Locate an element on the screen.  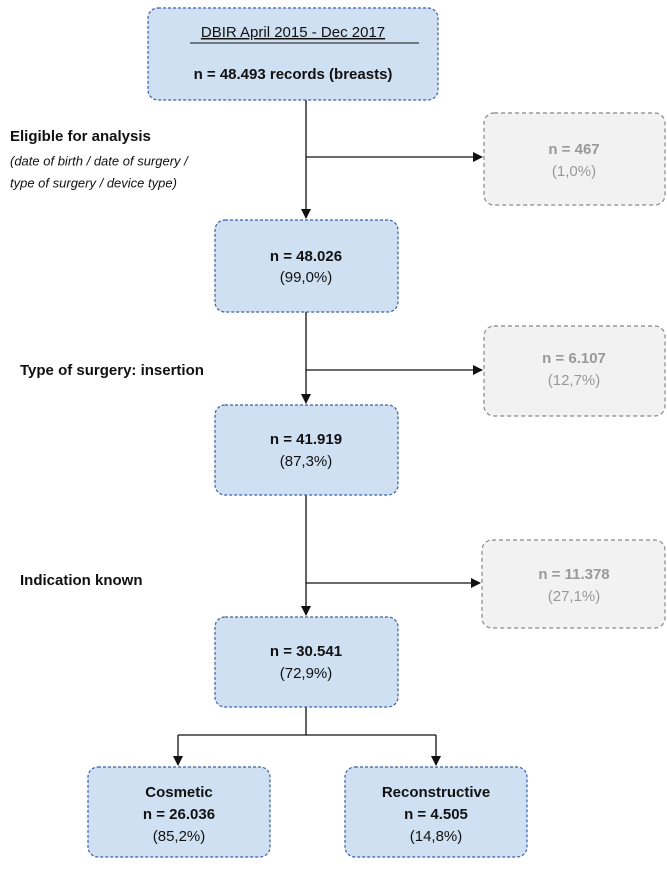
step-count: n = 30.541 is located at coordinates (306, 651).